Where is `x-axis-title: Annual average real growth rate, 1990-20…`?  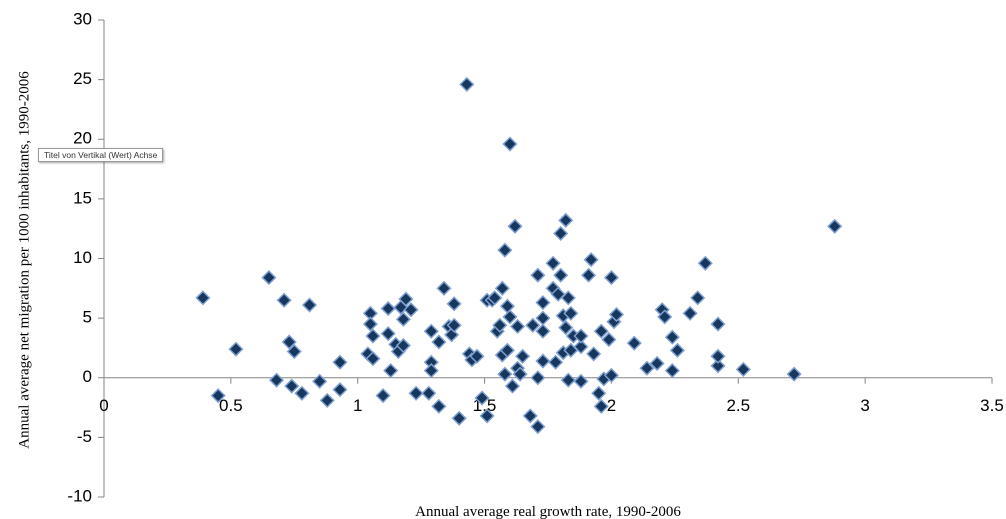 x-axis-title: Annual average real growth rate, 1990-20… is located at coordinates (548, 511).